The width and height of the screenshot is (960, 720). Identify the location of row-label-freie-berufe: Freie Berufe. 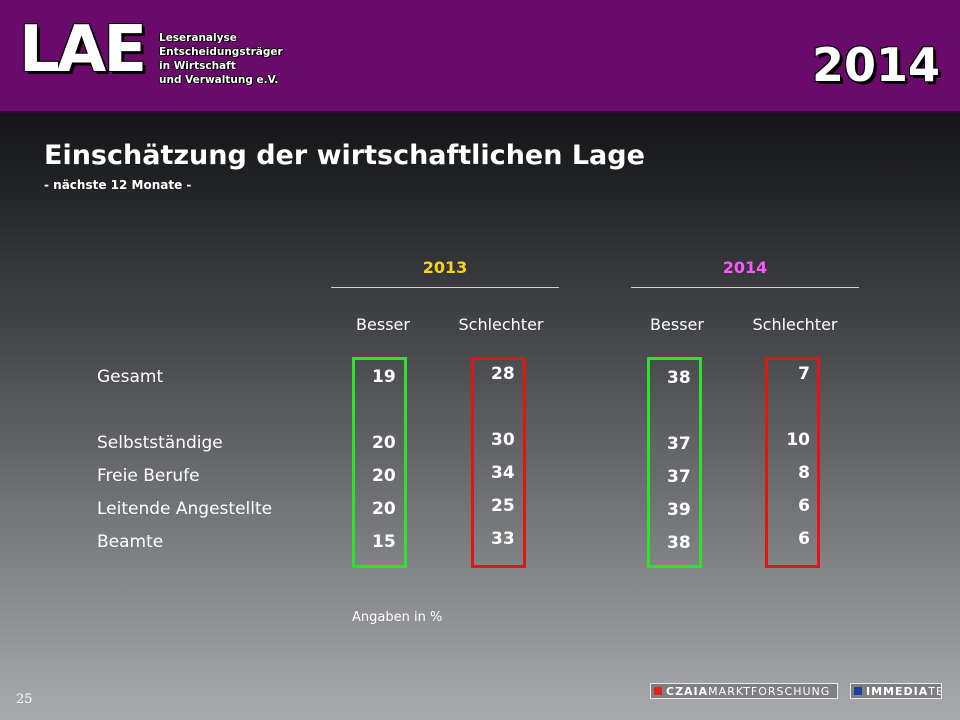
(148, 476).